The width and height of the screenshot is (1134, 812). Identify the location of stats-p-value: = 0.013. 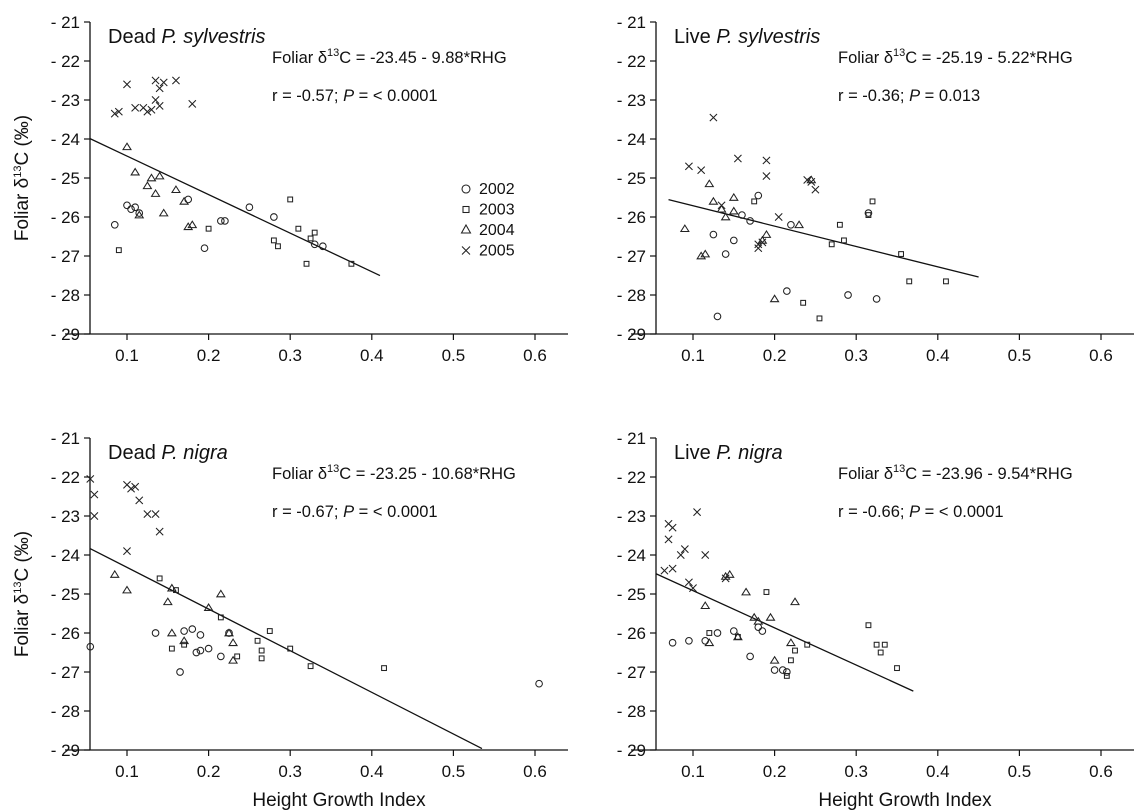
(950, 96).